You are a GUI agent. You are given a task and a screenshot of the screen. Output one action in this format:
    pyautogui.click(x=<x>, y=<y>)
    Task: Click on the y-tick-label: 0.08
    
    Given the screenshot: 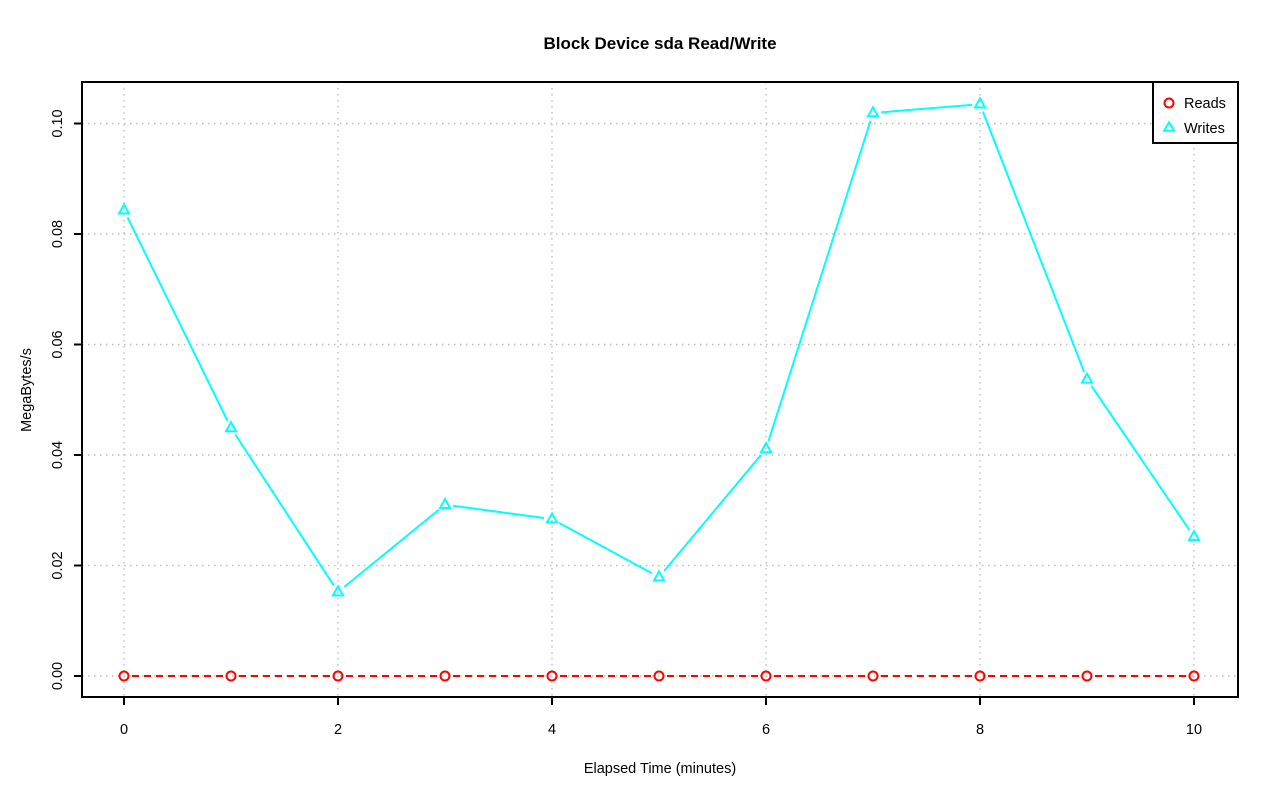 What is the action you would take?
    pyautogui.click(x=58, y=234)
    